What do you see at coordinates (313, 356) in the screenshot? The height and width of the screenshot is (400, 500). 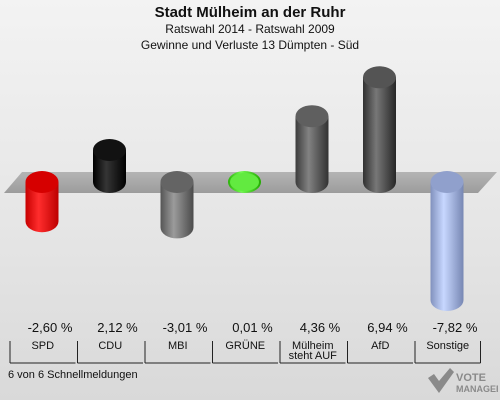 I see `category-label-5-line-2: steht AUF` at bounding box center [313, 356].